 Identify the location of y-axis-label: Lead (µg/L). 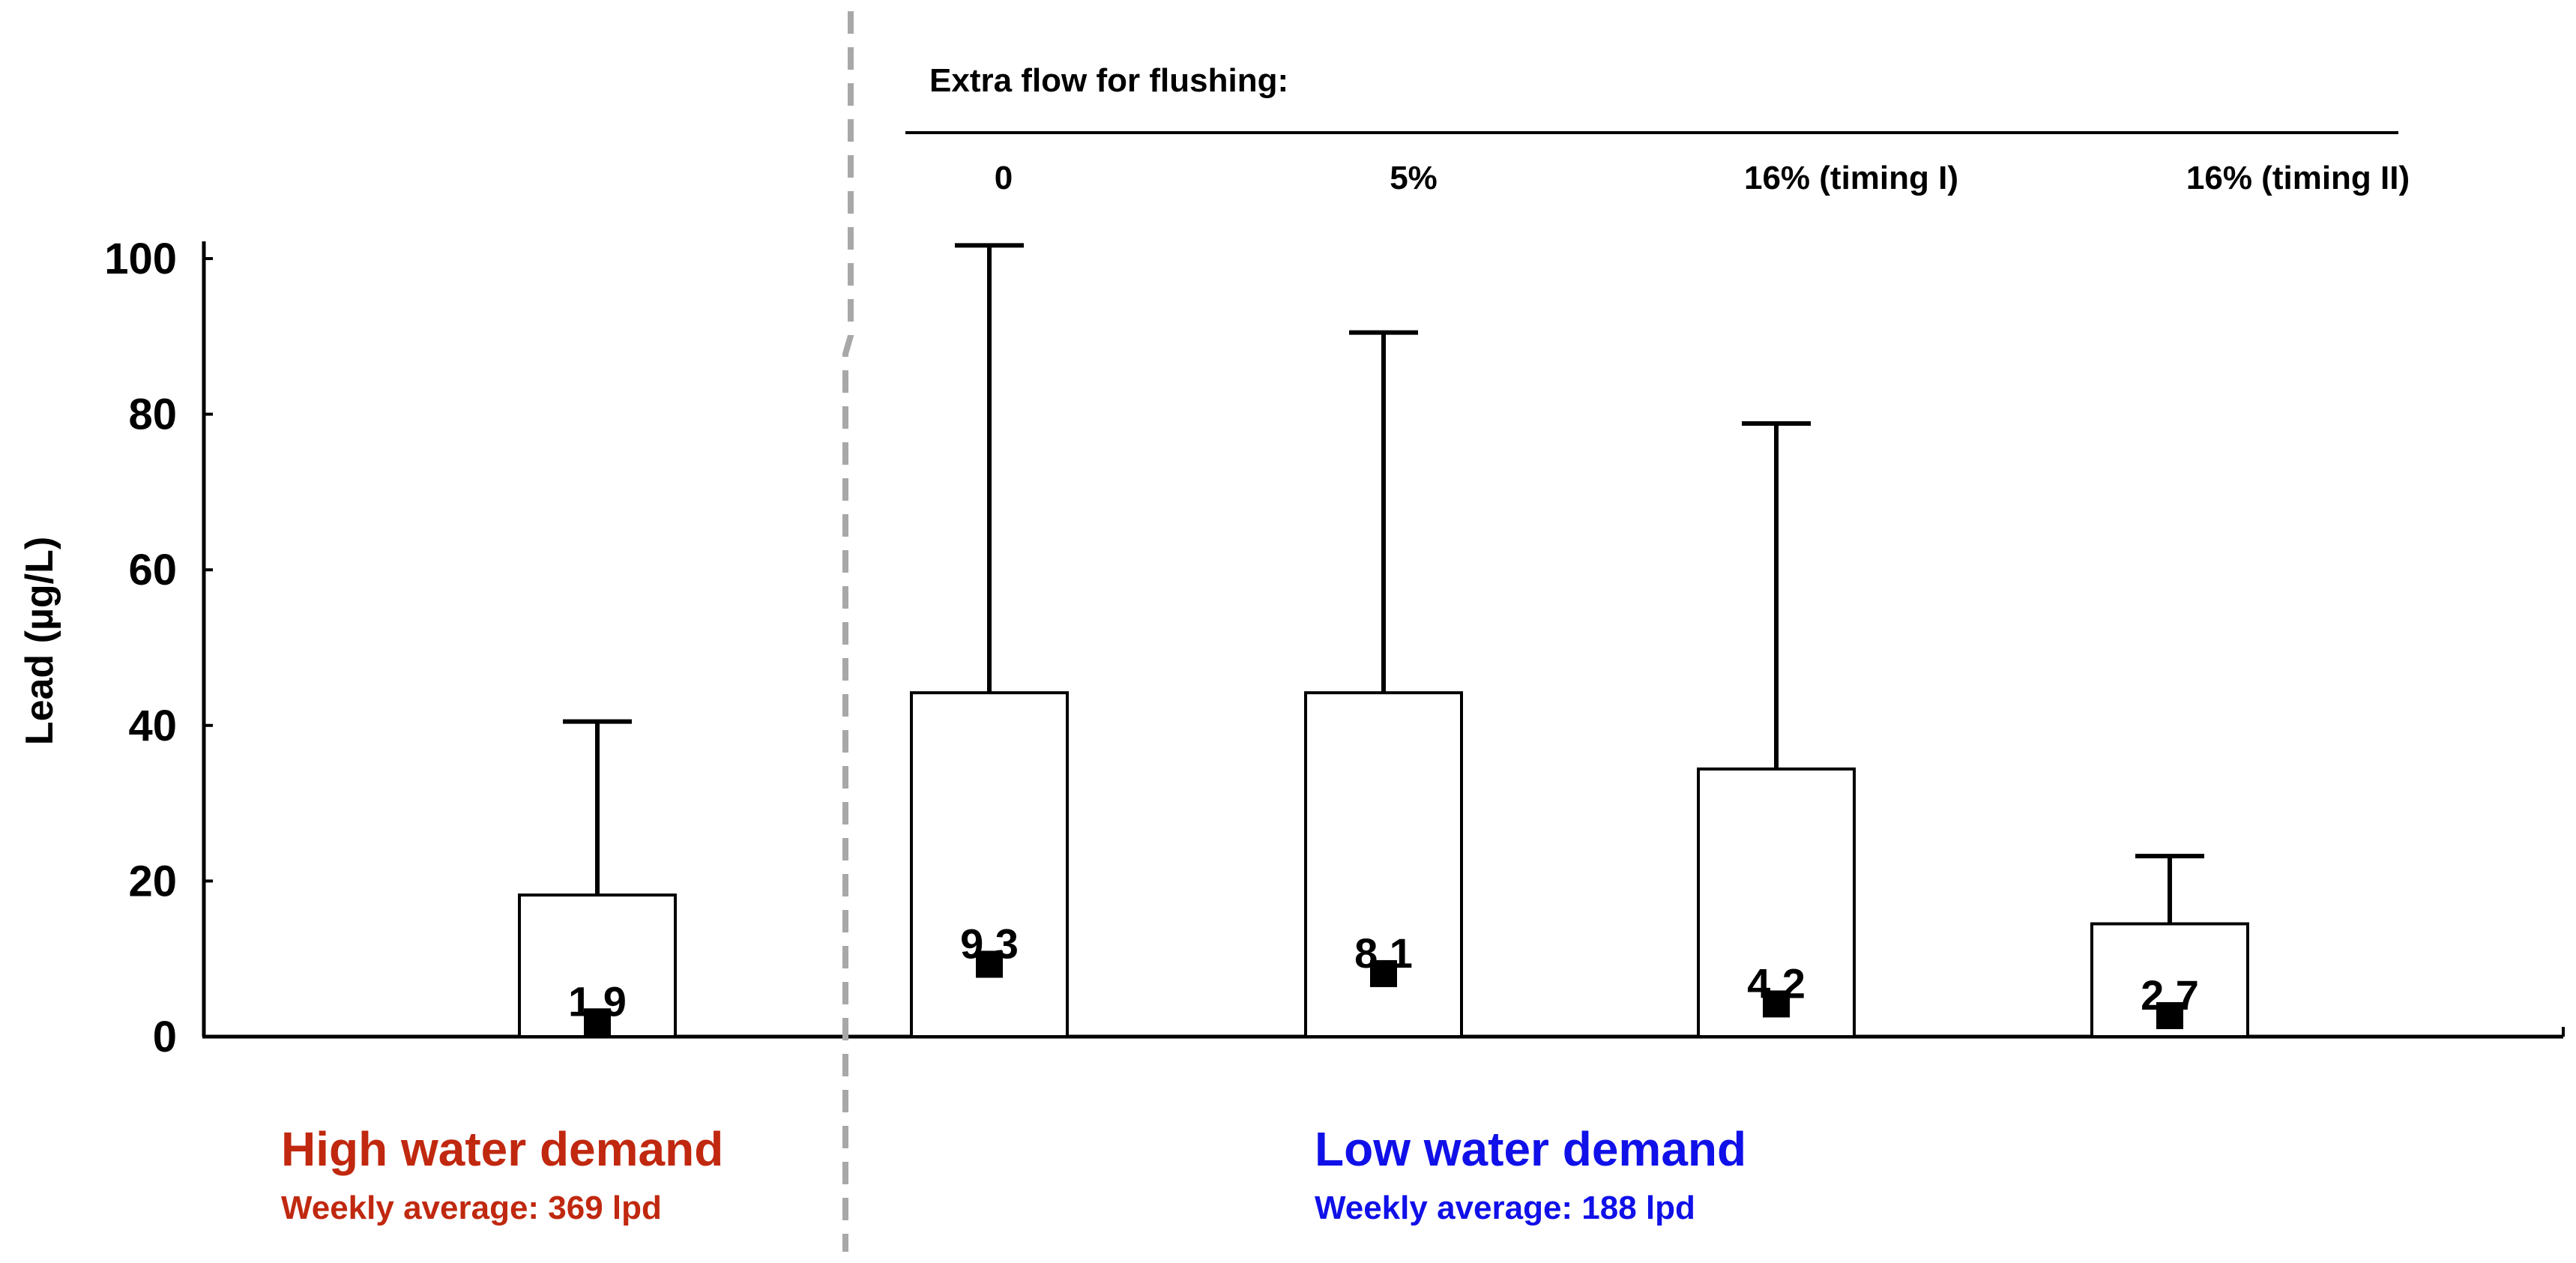
(39, 641).